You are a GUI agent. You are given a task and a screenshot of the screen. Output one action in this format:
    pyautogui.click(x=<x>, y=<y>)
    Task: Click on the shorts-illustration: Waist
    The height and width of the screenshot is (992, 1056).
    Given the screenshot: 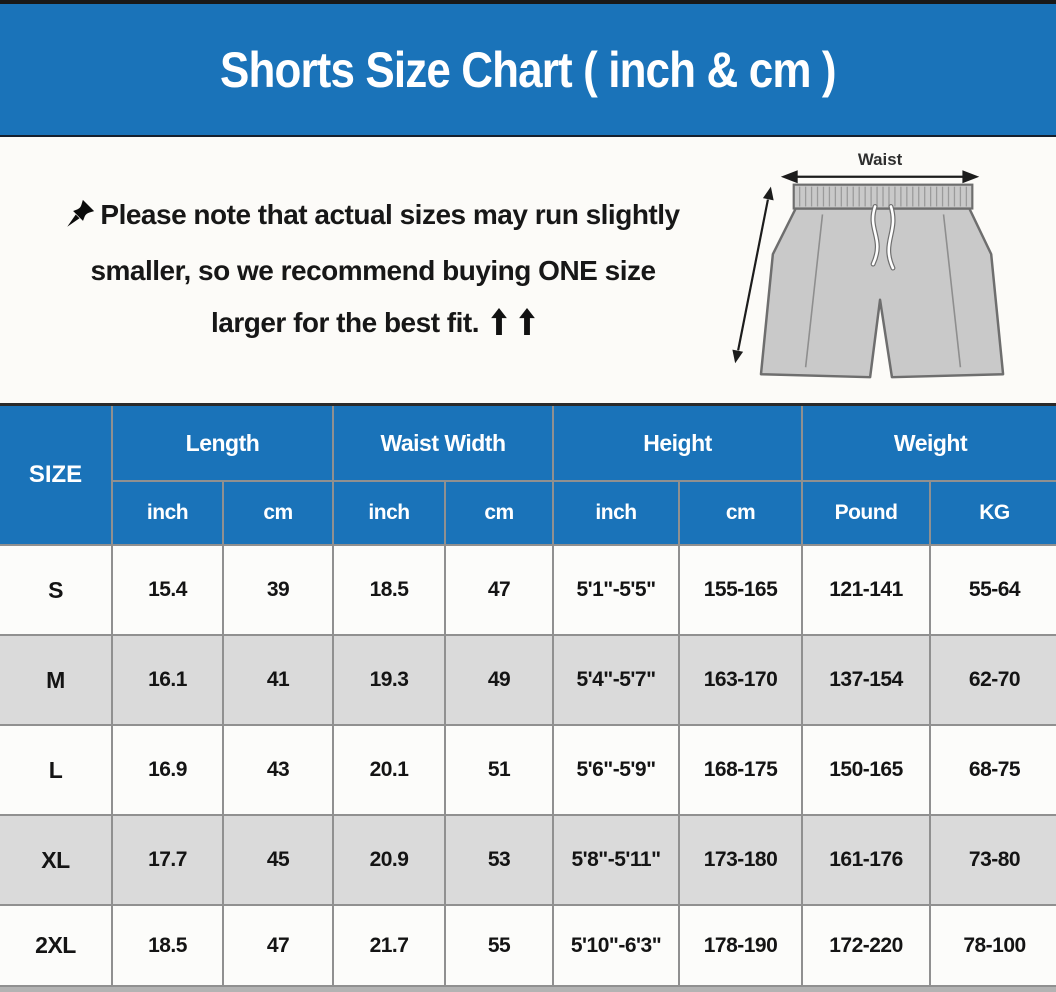 What is the action you would take?
    pyautogui.click(x=888, y=270)
    